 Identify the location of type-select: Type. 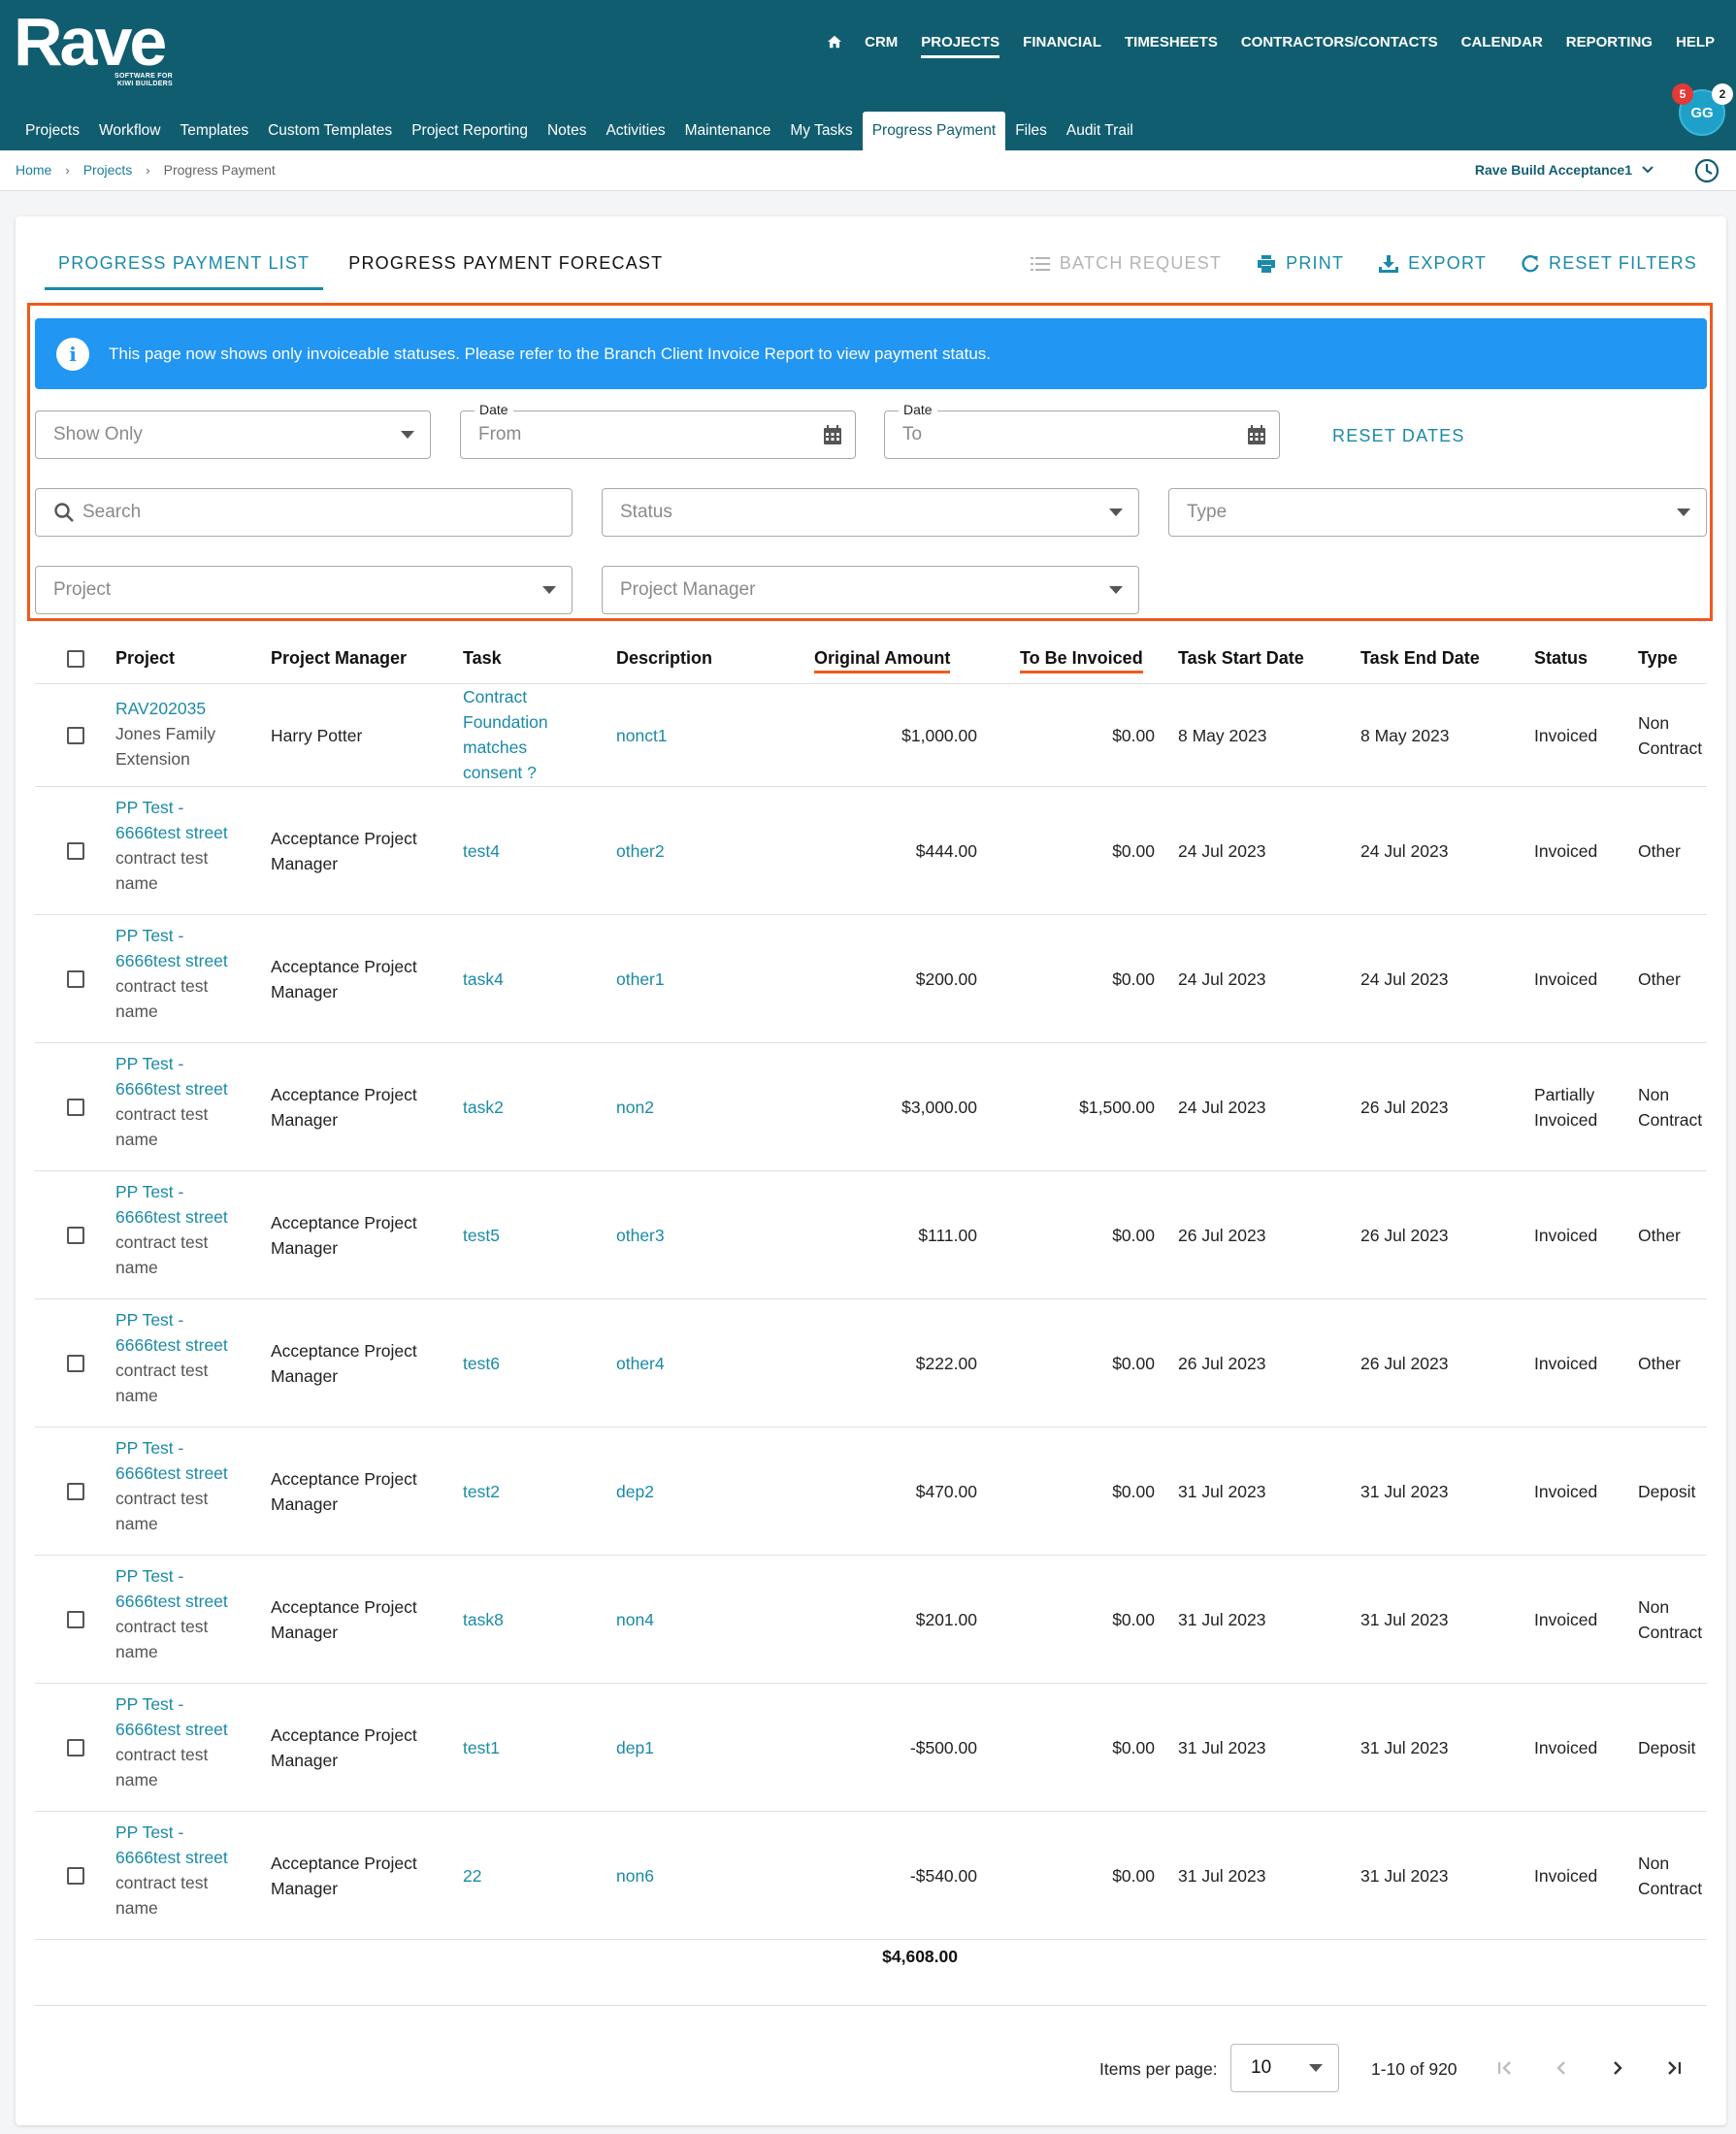
(1437, 512).